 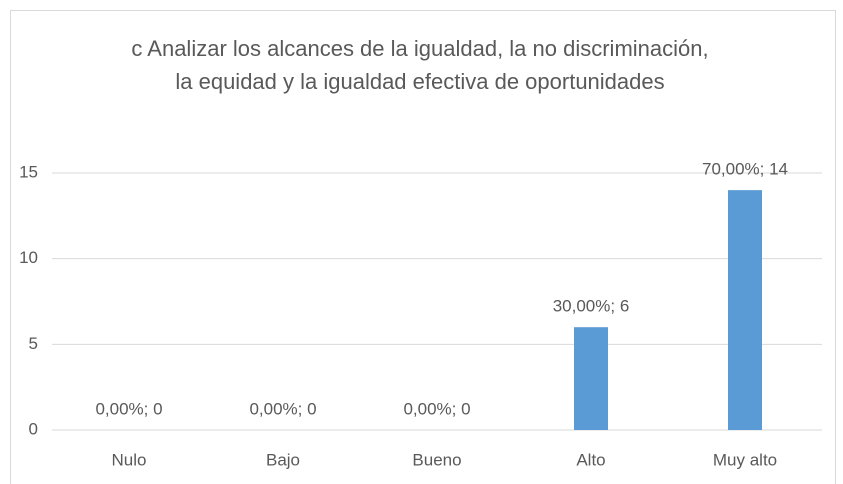 I want to click on x-tick-label: Nulo, so click(x=129, y=459).